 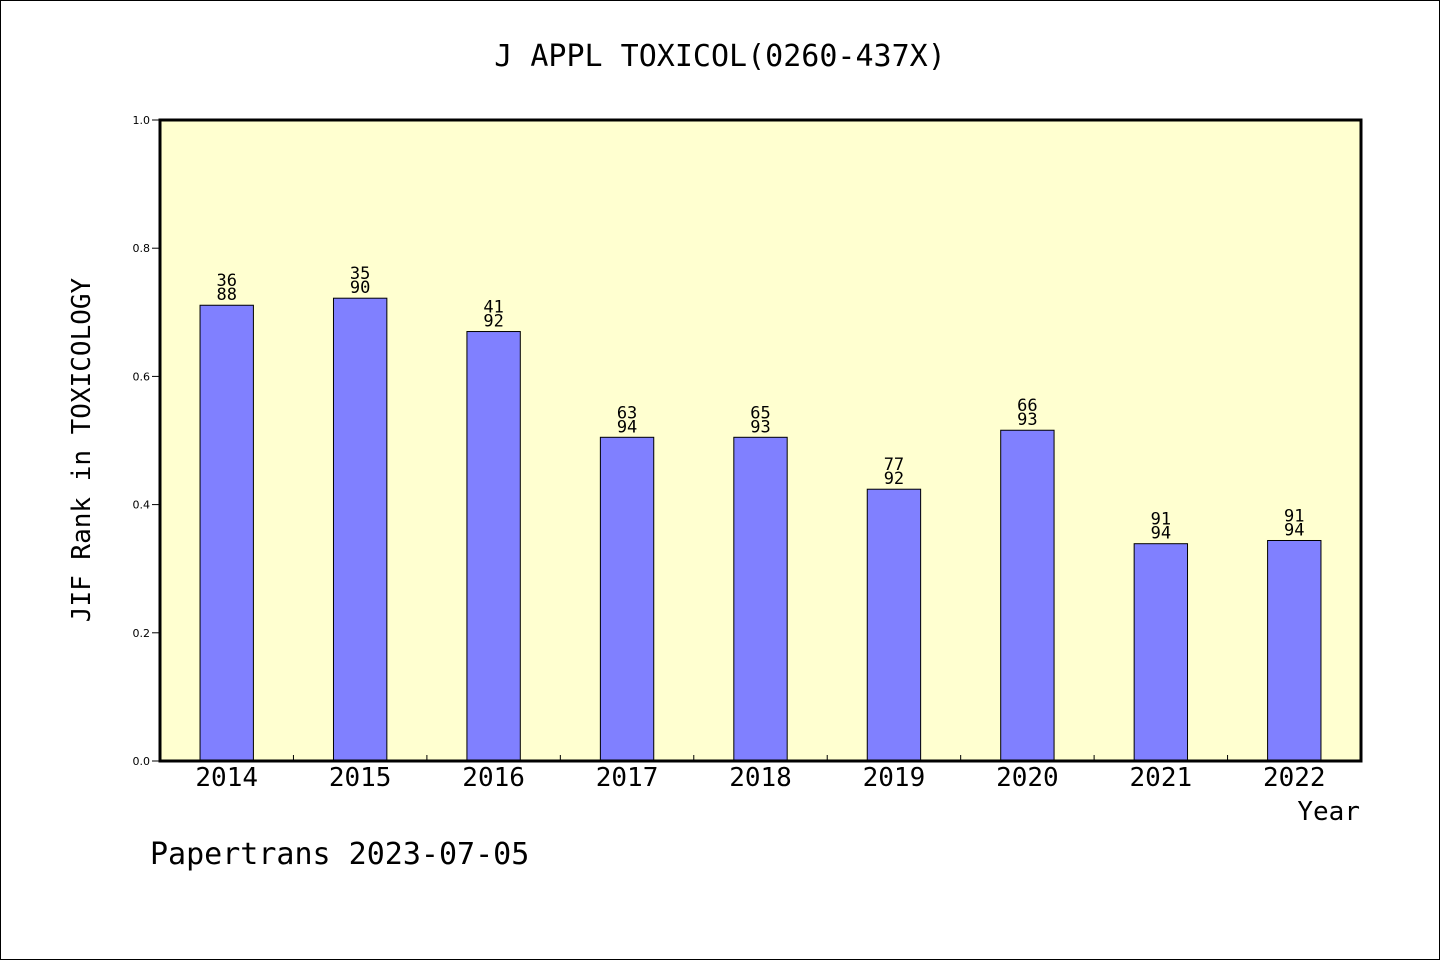 I want to click on y-axis-label: JIF Rank in TOXICOLOGY, so click(x=82, y=449).